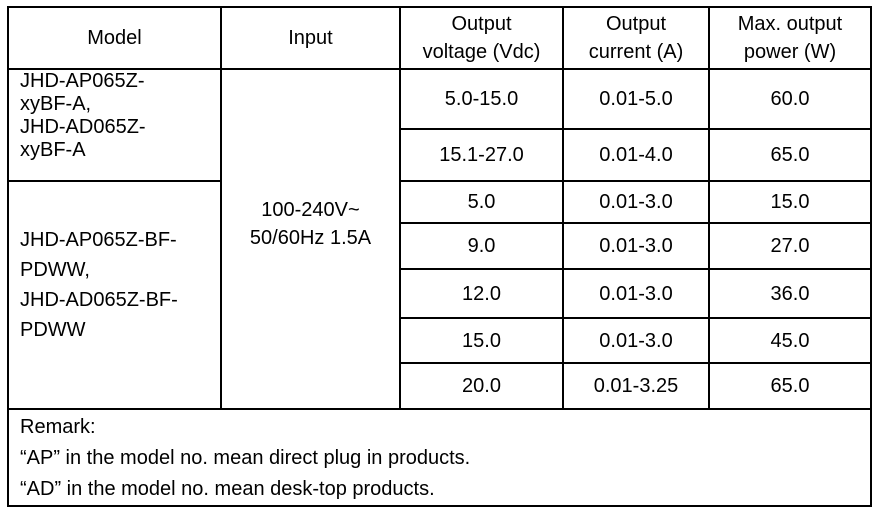 The height and width of the screenshot is (507, 875). I want to click on current-cell: 0.01-4.0, so click(636, 155).